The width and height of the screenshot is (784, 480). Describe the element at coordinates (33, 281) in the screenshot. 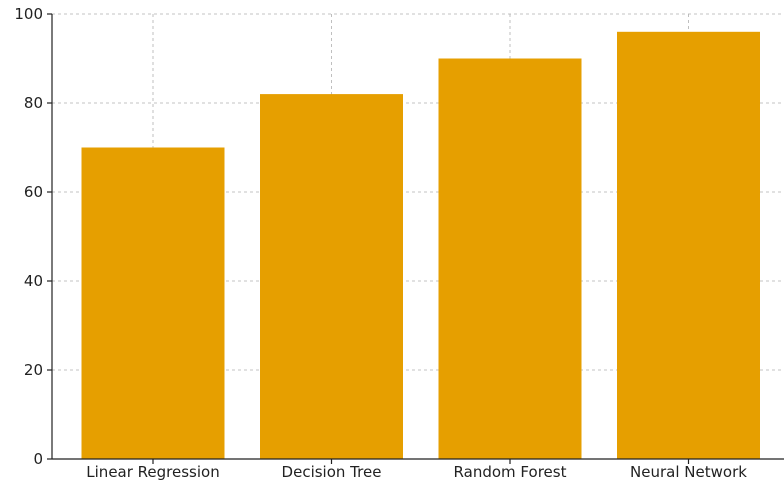

I see `y-tick-label: 40` at that location.